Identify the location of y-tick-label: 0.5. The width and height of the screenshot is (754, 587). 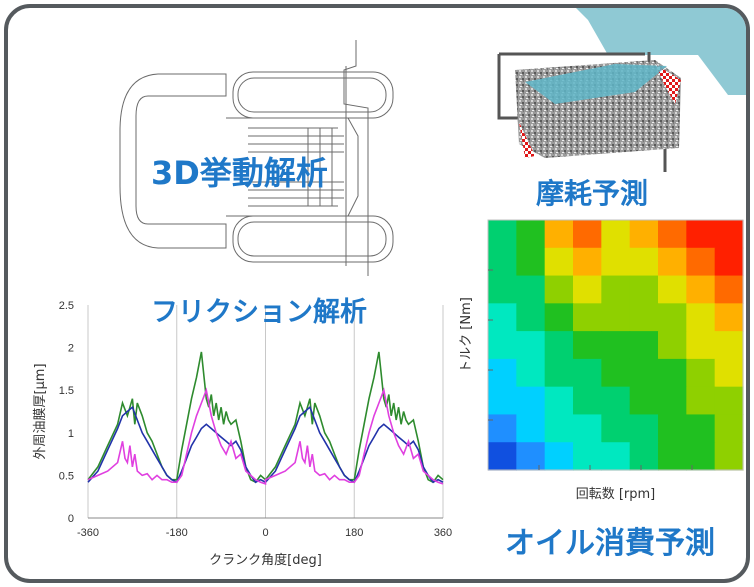
(66, 476).